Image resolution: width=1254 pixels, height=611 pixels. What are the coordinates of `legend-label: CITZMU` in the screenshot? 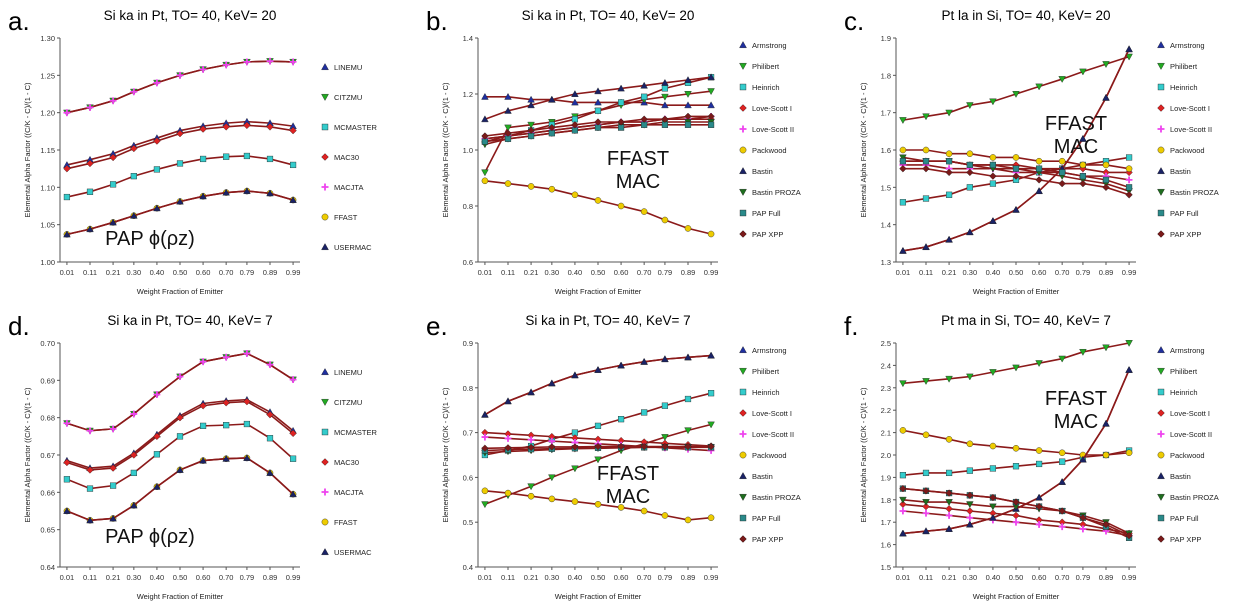 It's located at (348, 402).